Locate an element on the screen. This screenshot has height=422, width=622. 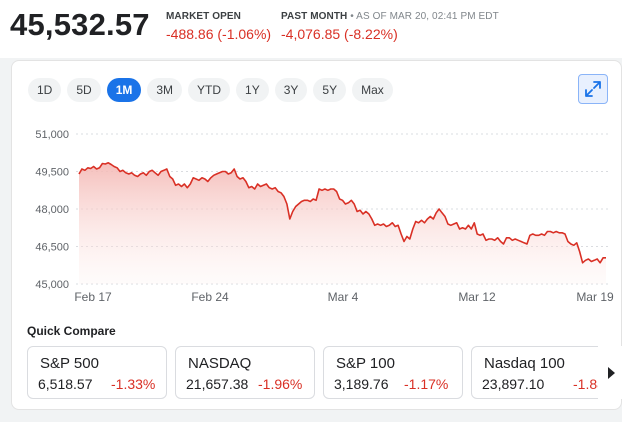
index-name: Nasdaq 100 is located at coordinates (524, 363).